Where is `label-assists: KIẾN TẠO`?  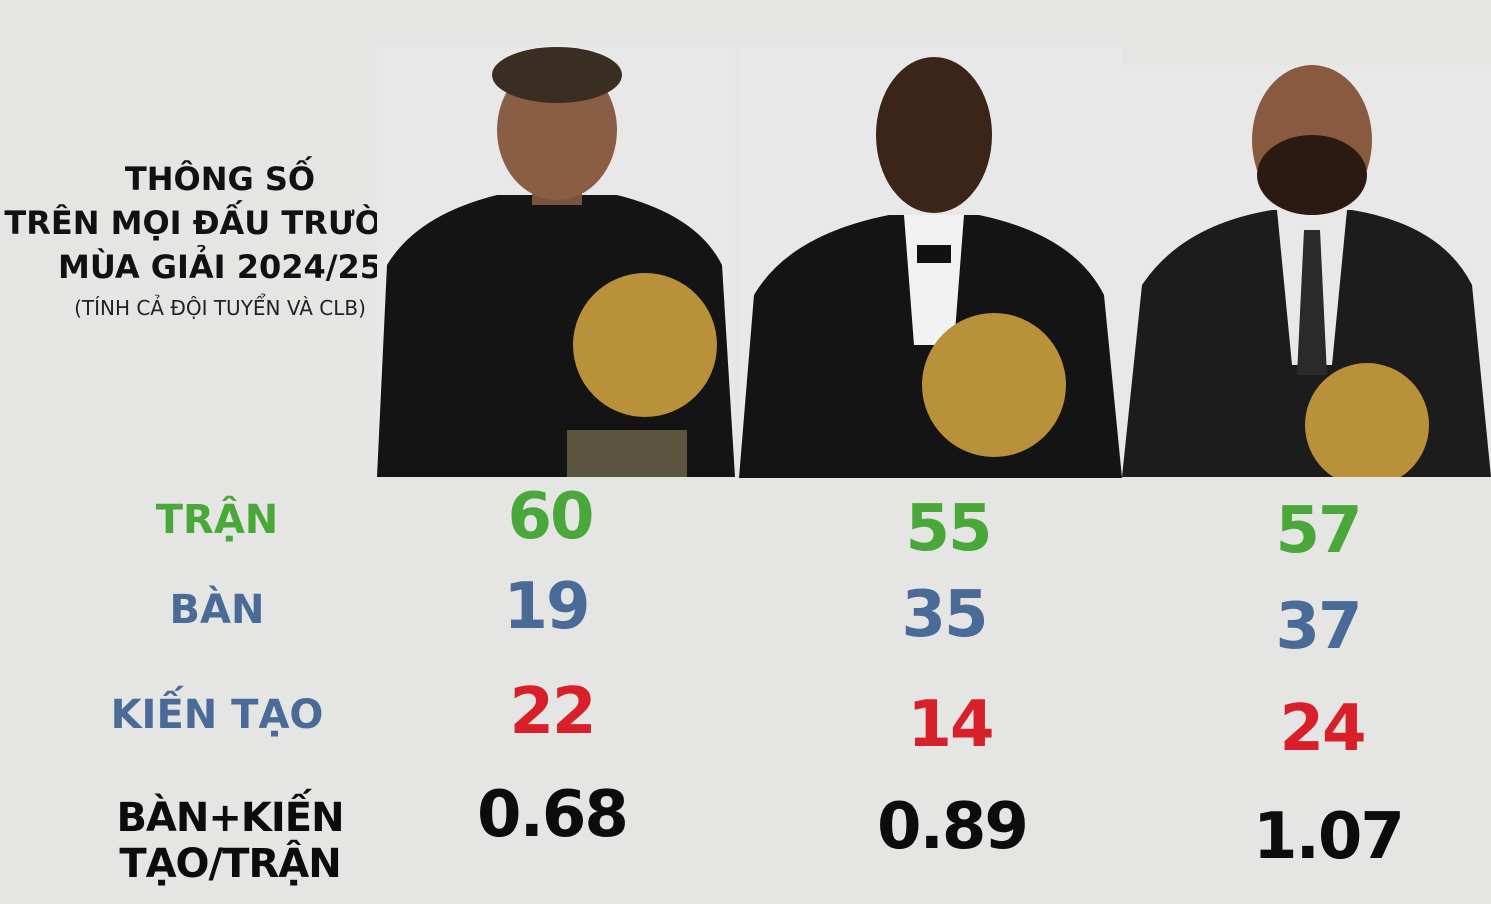
label-assists: KIẾN TẠO is located at coordinates (217, 715).